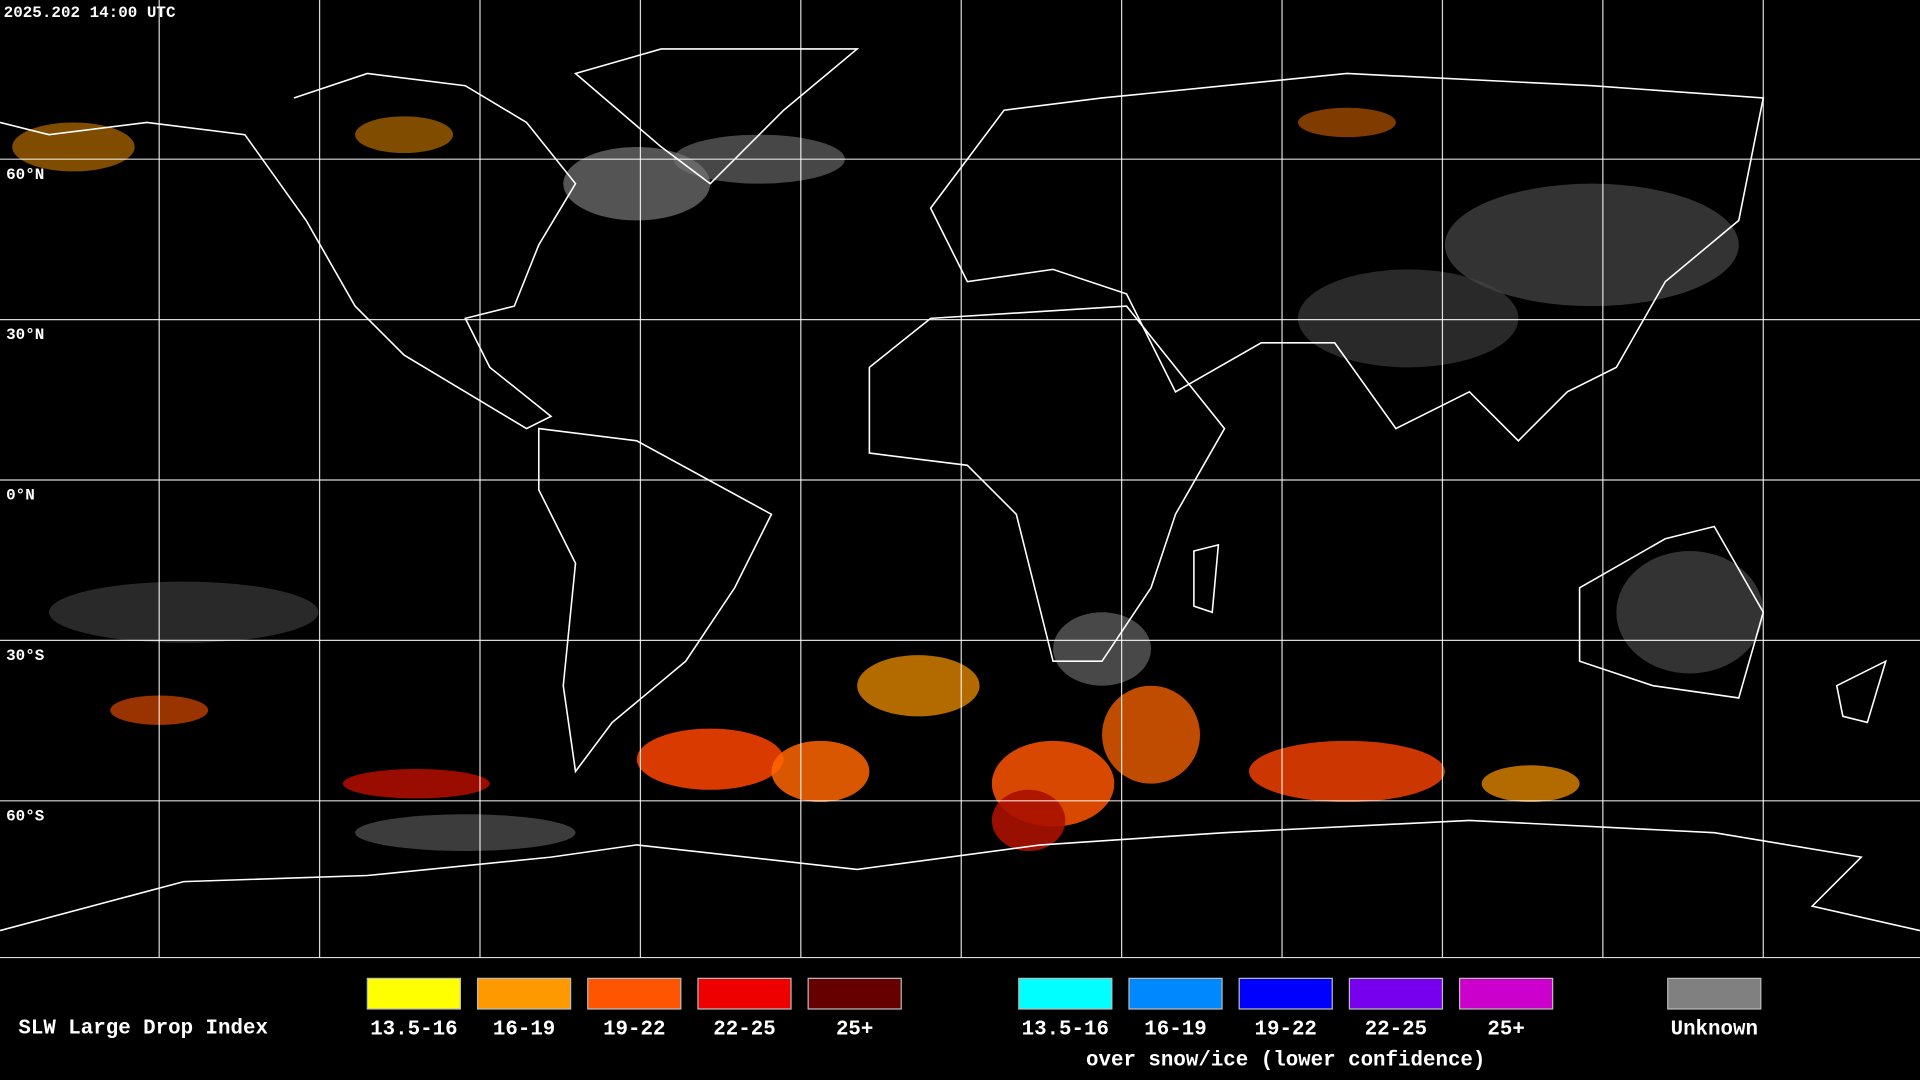 This screenshot has height=1080, width=1920. I want to click on latitude-label: 30°N, so click(25, 335).